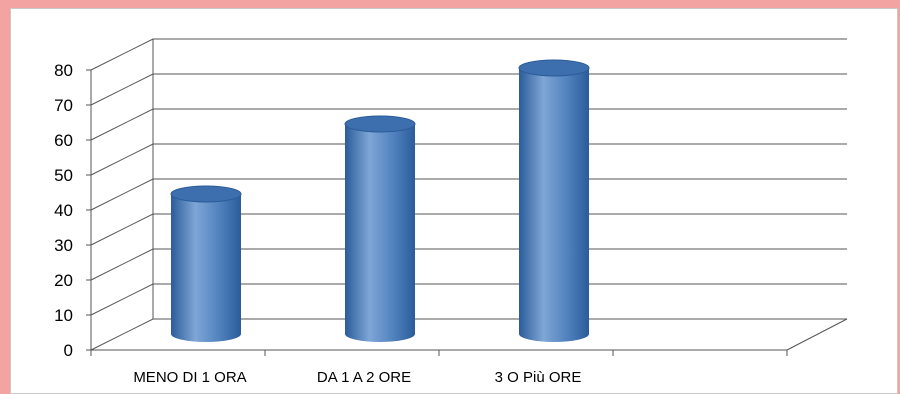  What do you see at coordinates (538, 377) in the screenshot?
I see `x-category-label: 3 O Più ORE` at bounding box center [538, 377].